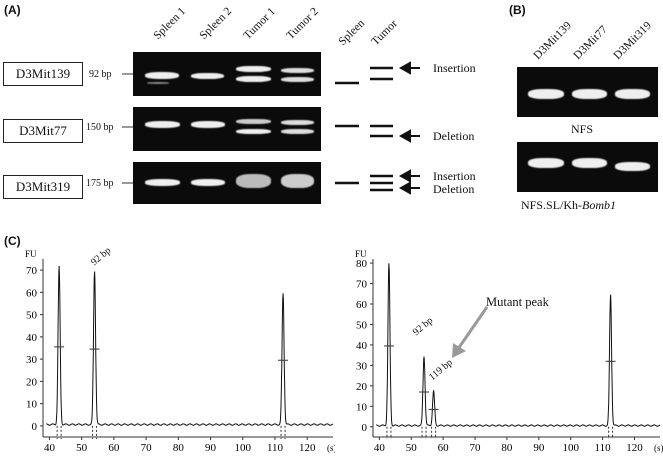 The width and height of the screenshot is (663, 456). Describe the element at coordinates (302, 23) in the screenshot. I see `lane-label-tumor2: Tumor 2` at that location.